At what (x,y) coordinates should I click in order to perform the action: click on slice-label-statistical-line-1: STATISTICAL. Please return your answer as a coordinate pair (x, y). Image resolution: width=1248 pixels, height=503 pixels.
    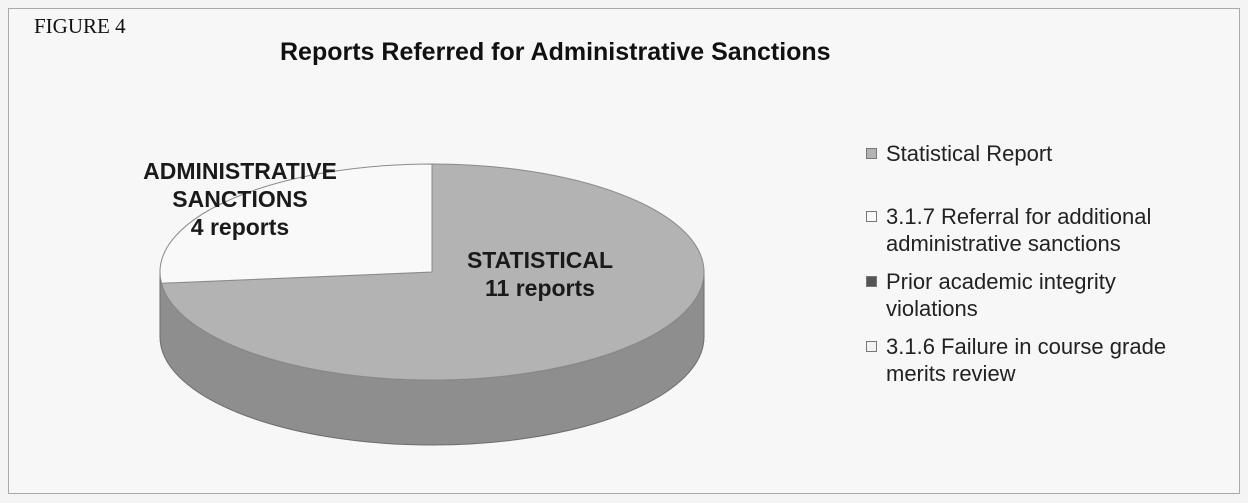
    Looking at the image, I should click on (540, 260).